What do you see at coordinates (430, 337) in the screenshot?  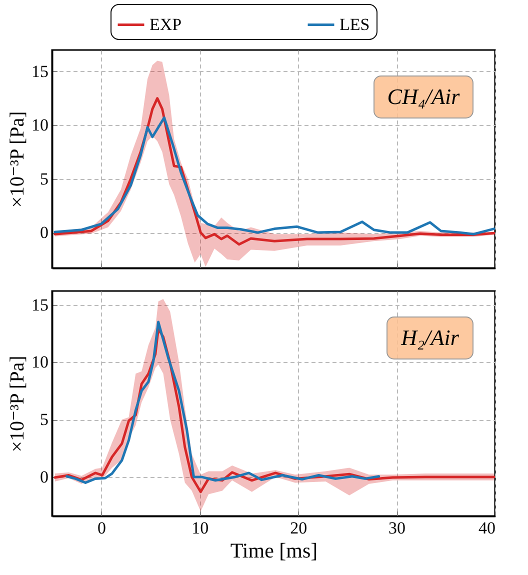 I see `annotation: H₂/Air` at bounding box center [430, 337].